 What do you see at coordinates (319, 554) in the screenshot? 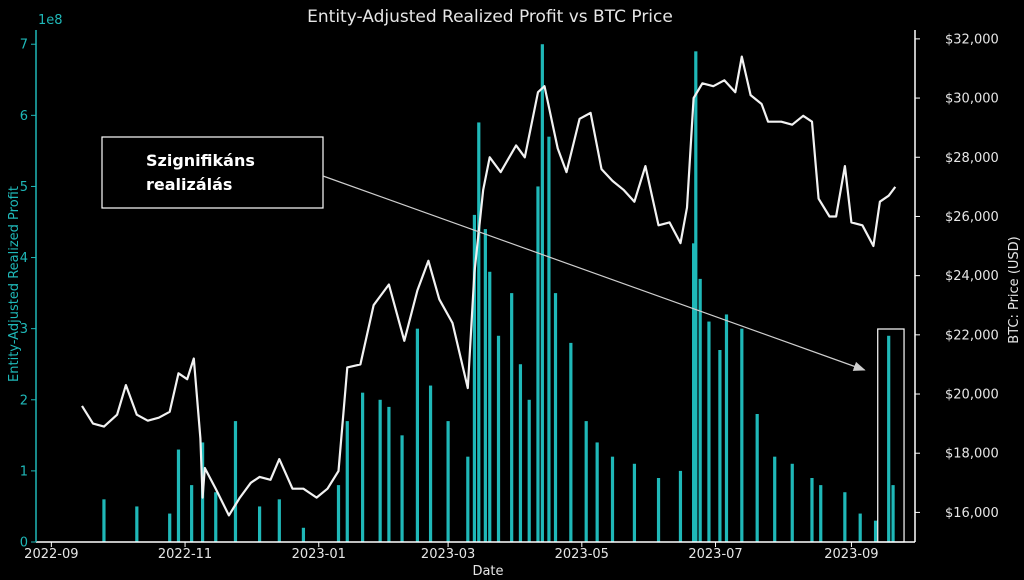
I see `x-tick-label-2: 2023-01` at bounding box center [319, 554].